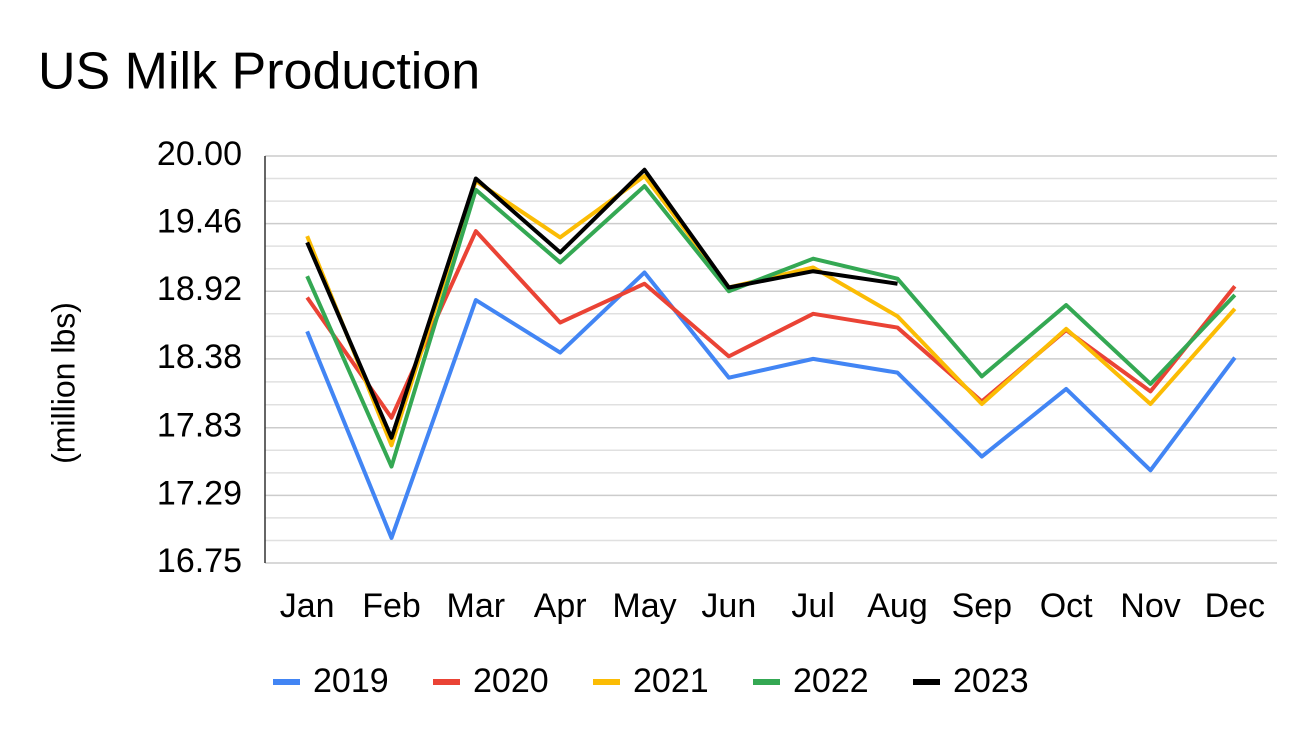 The width and height of the screenshot is (1314, 742). Describe the element at coordinates (199, 289) in the screenshot. I see `y-tick-label: 18.92` at that location.